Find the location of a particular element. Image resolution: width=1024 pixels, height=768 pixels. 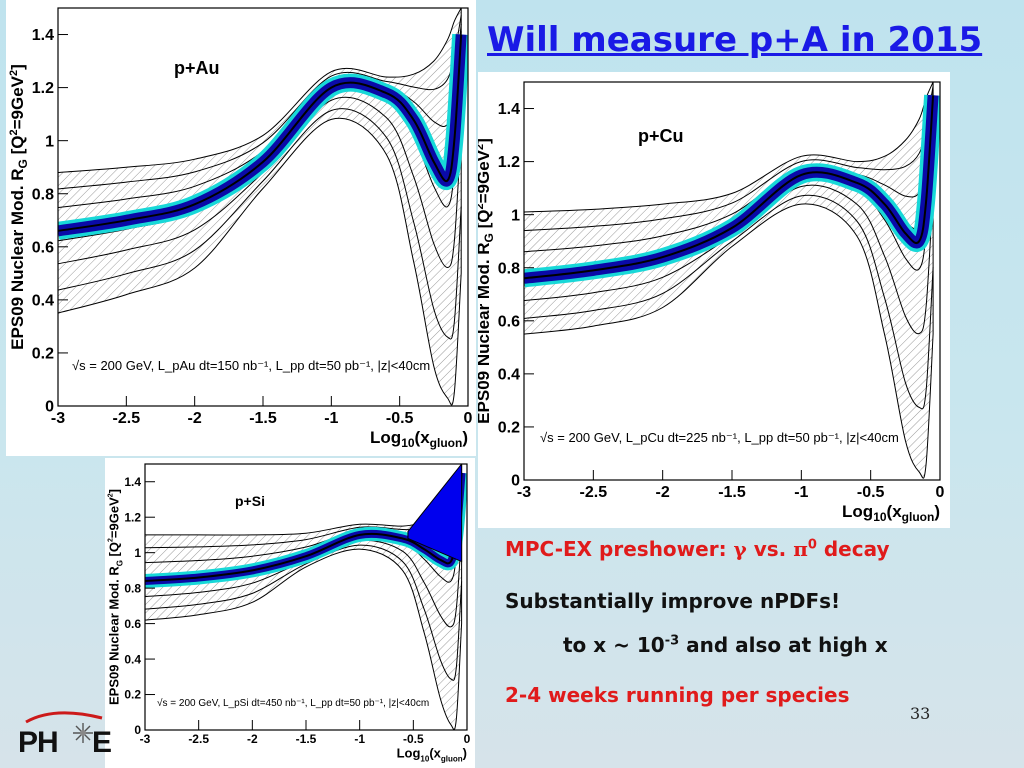

chart-pau-xtick-label: -1.5 is located at coordinates (263, 418).